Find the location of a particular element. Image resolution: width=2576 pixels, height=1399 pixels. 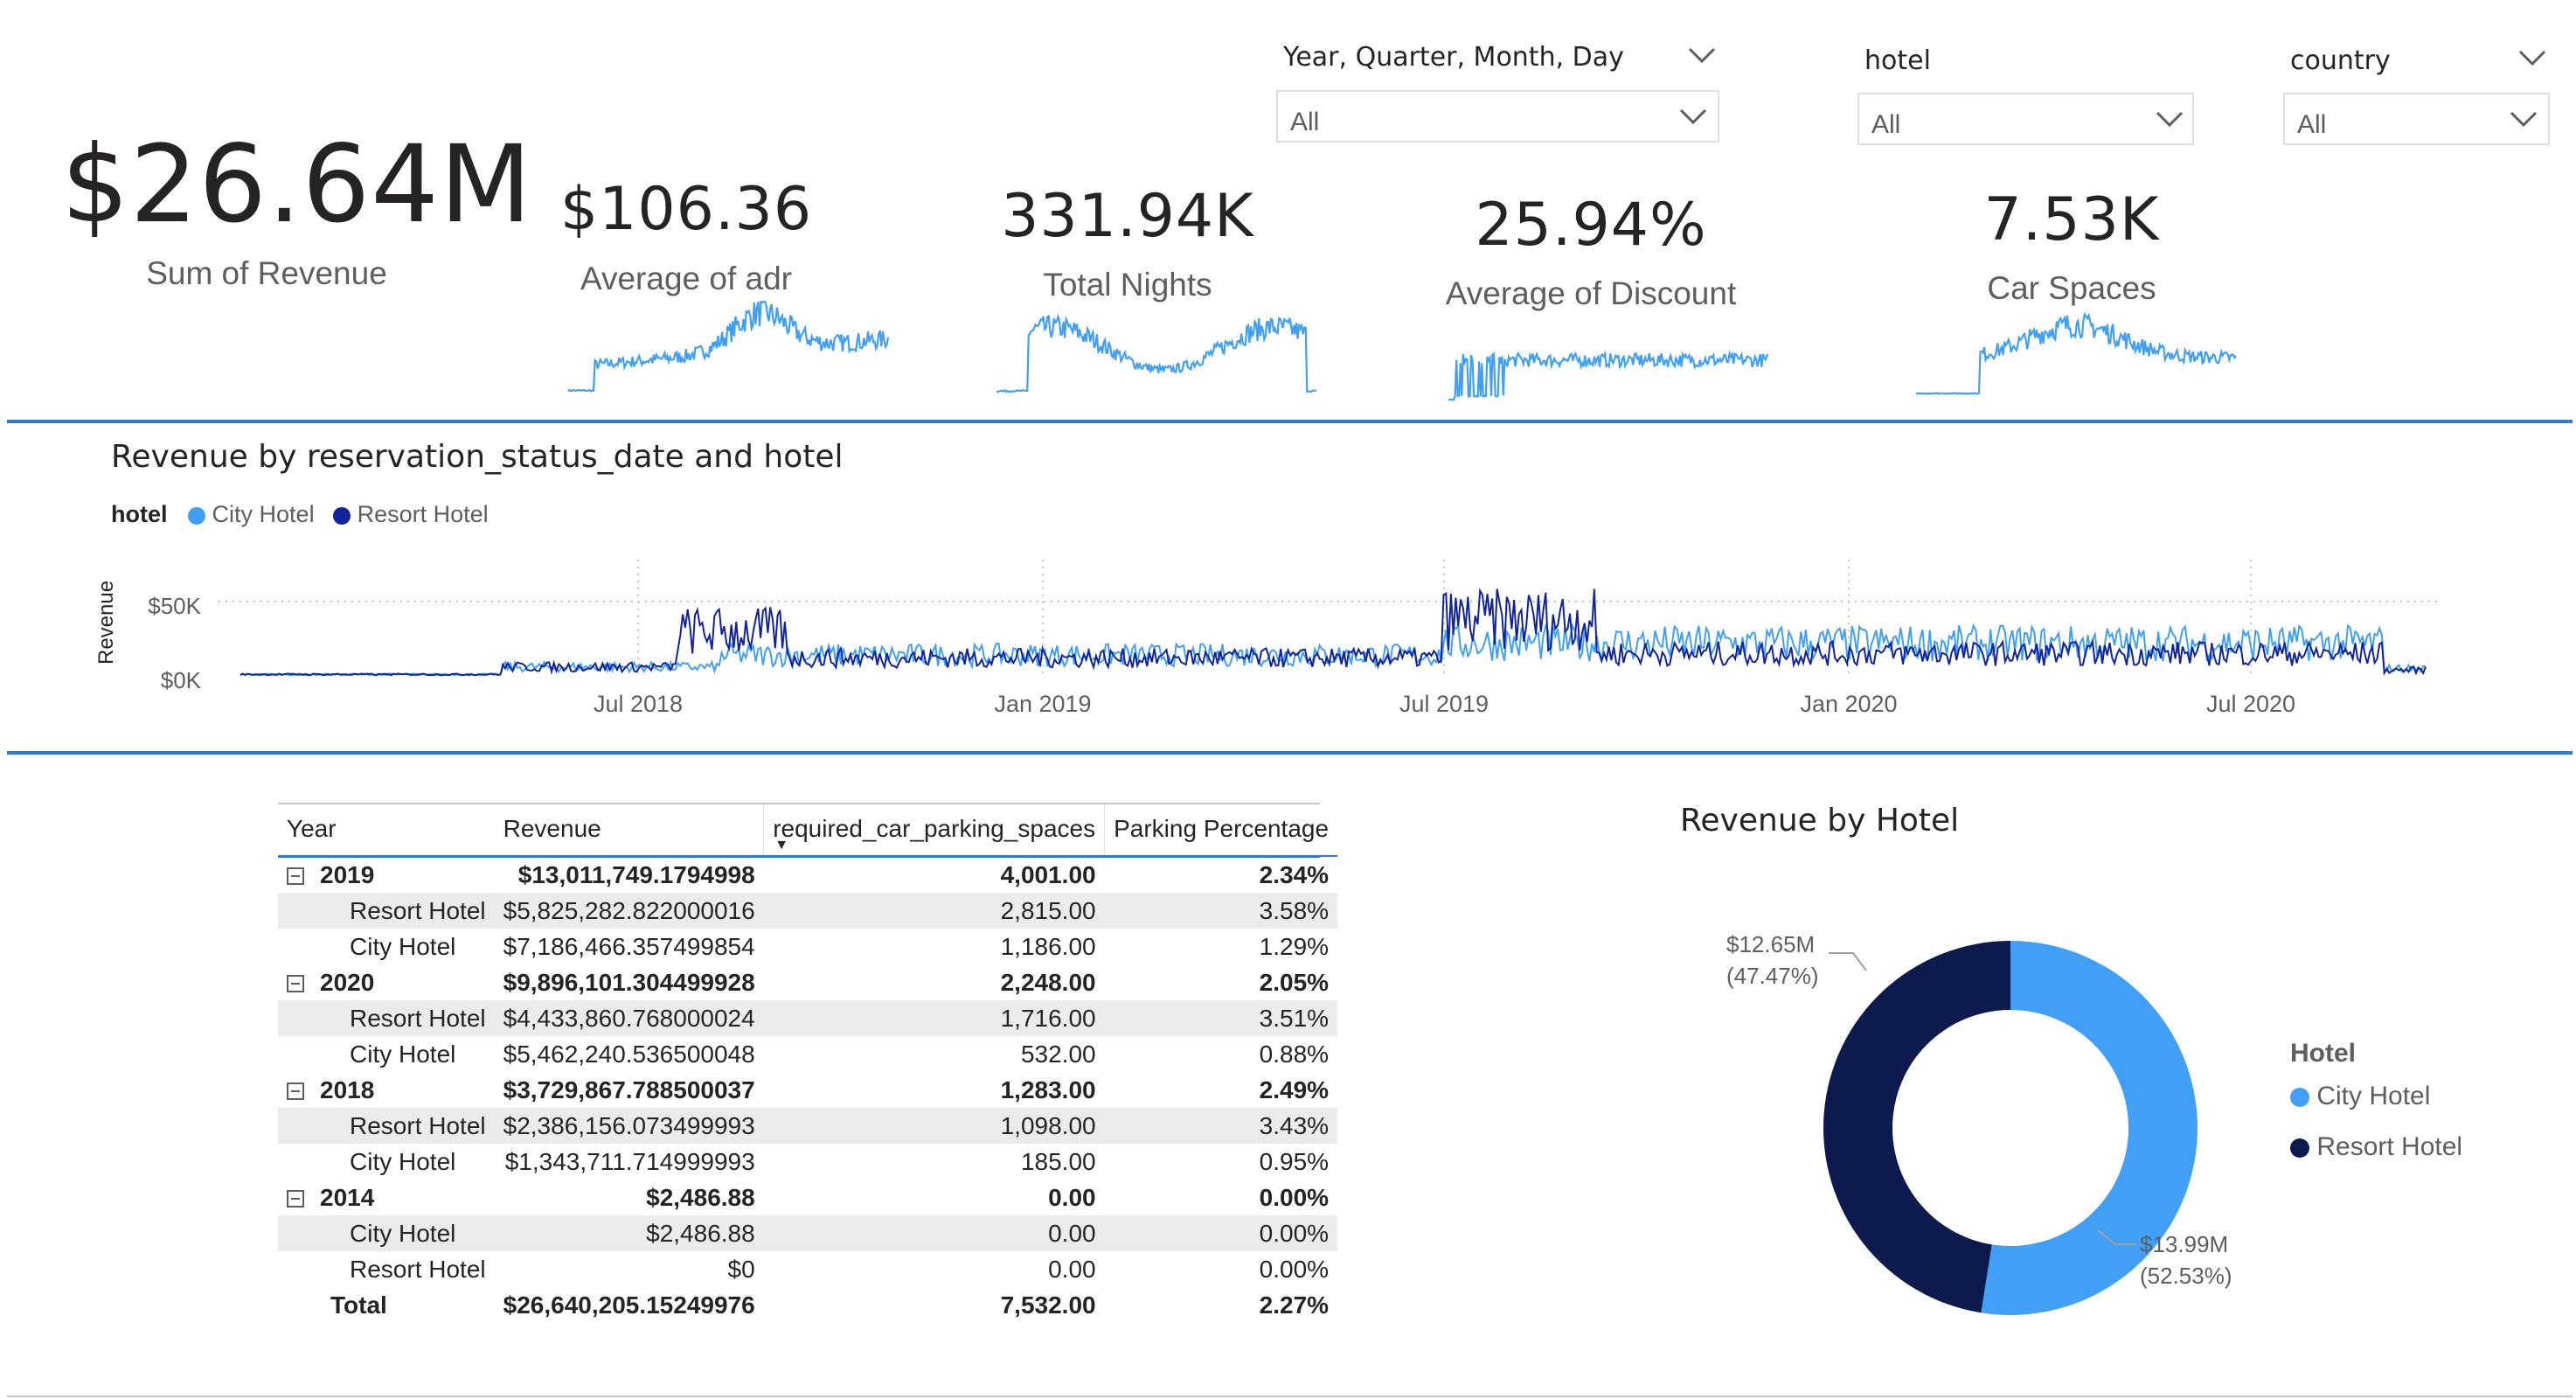

sparkline-nights is located at coordinates (1156, 353).